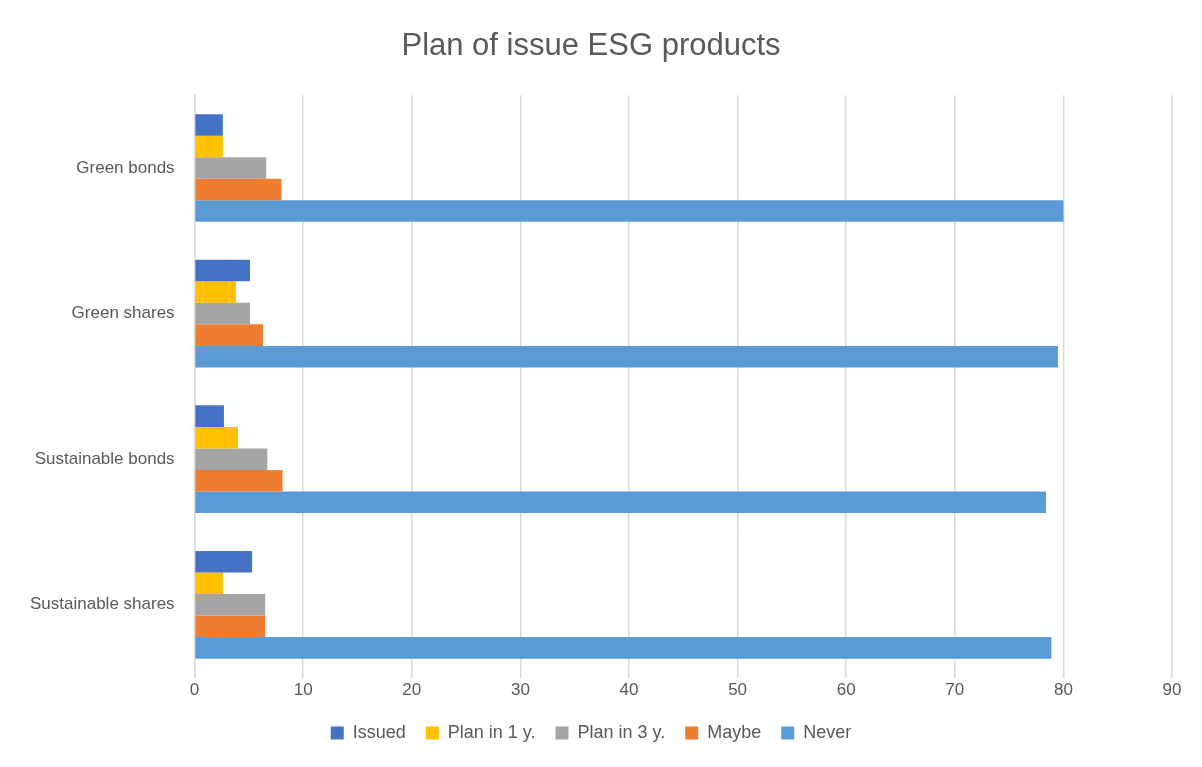 Image resolution: width=1202 pixels, height=767 pixels. What do you see at coordinates (955, 690) in the screenshot?
I see `x-tick-label: 70` at bounding box center [955, 690].